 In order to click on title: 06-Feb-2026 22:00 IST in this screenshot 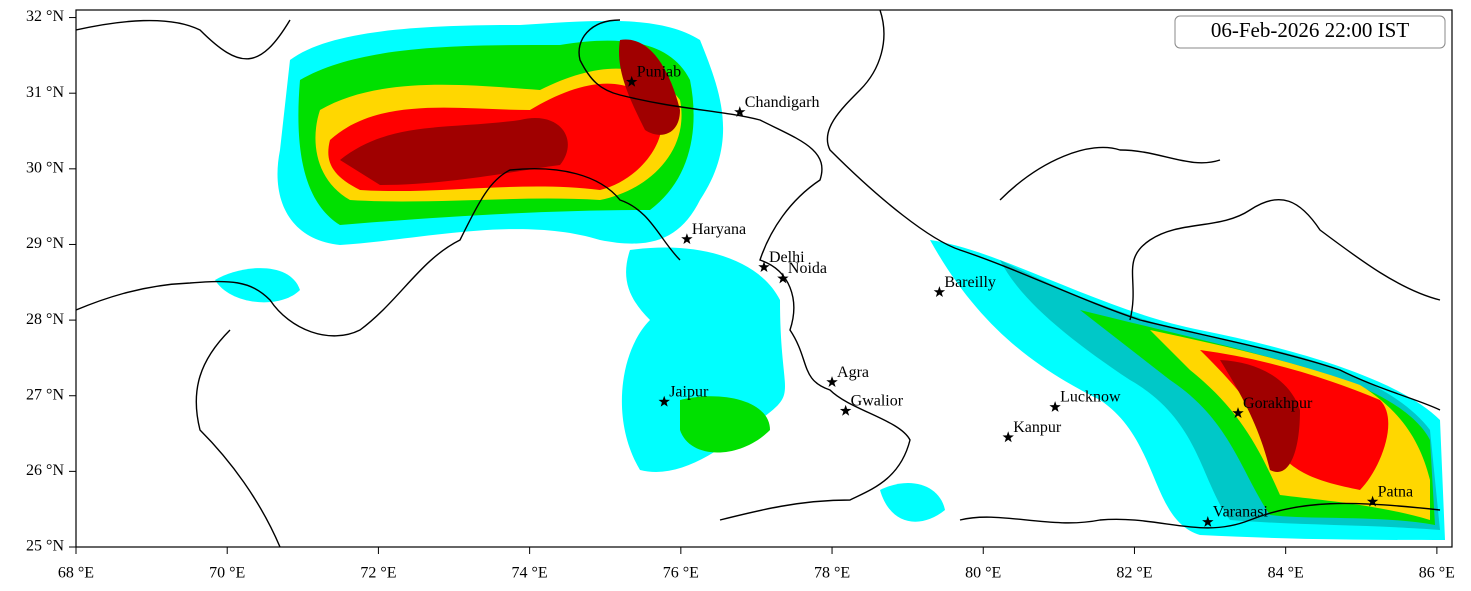, I will do `click(1310, 30)`.